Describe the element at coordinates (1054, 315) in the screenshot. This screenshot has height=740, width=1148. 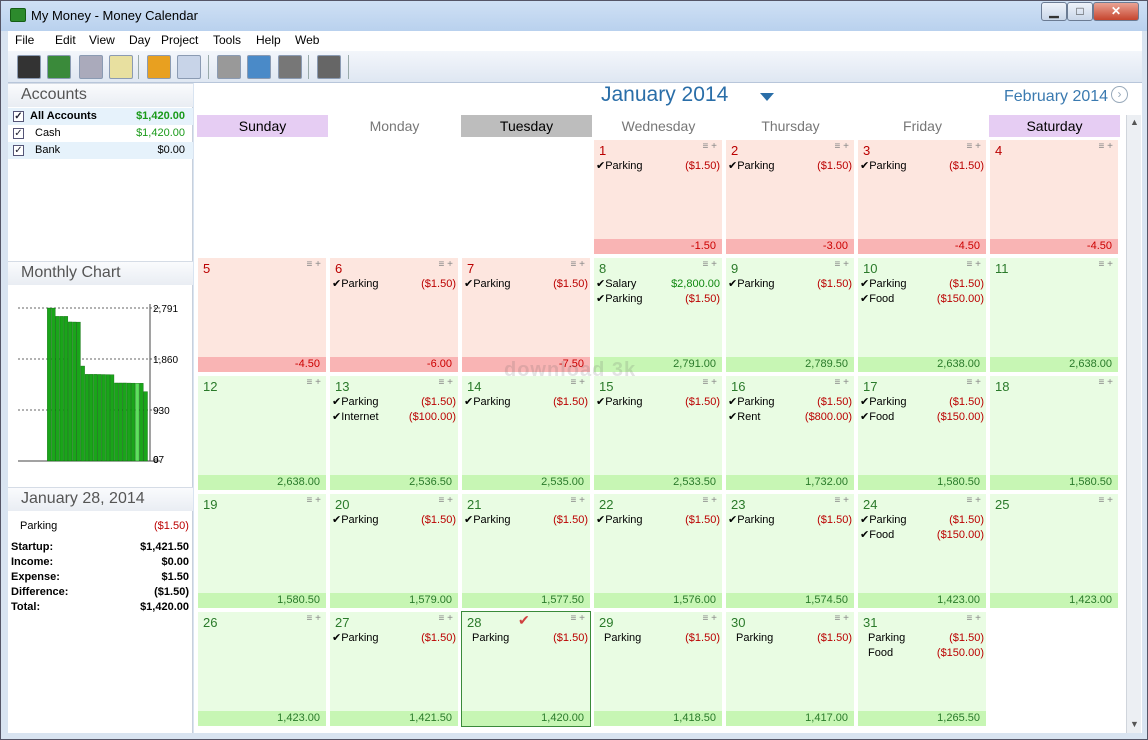
I see `day-cell: 11 ≡ + 2,638.00` at that location.